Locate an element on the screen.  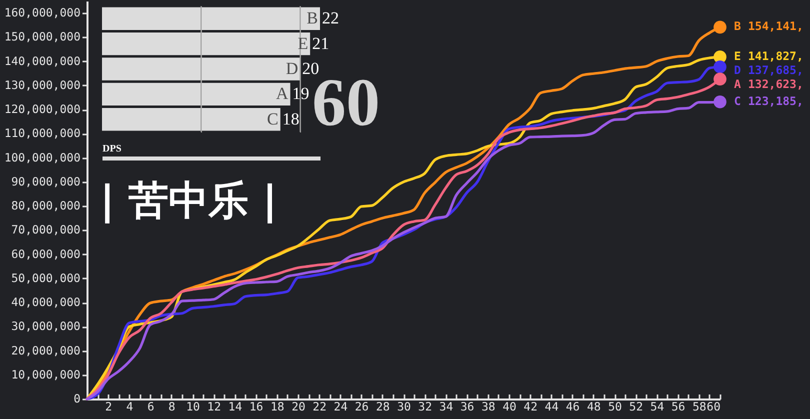
x-tick-label: 10 is located at coordinates (193, 407).